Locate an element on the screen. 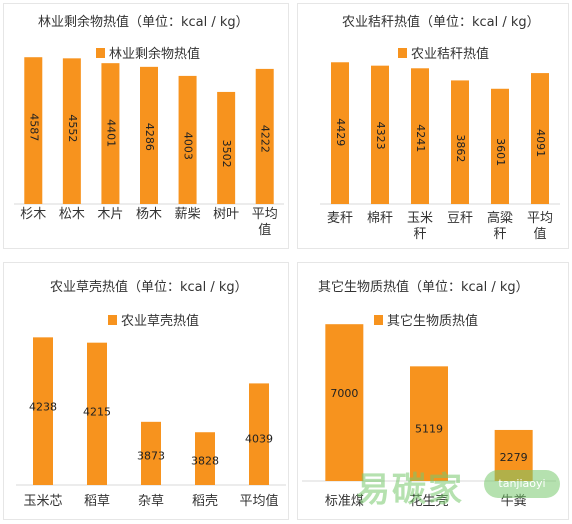 The image size is (572, 524). bar-value-label: 4429 is located at coordinates (340, 132).